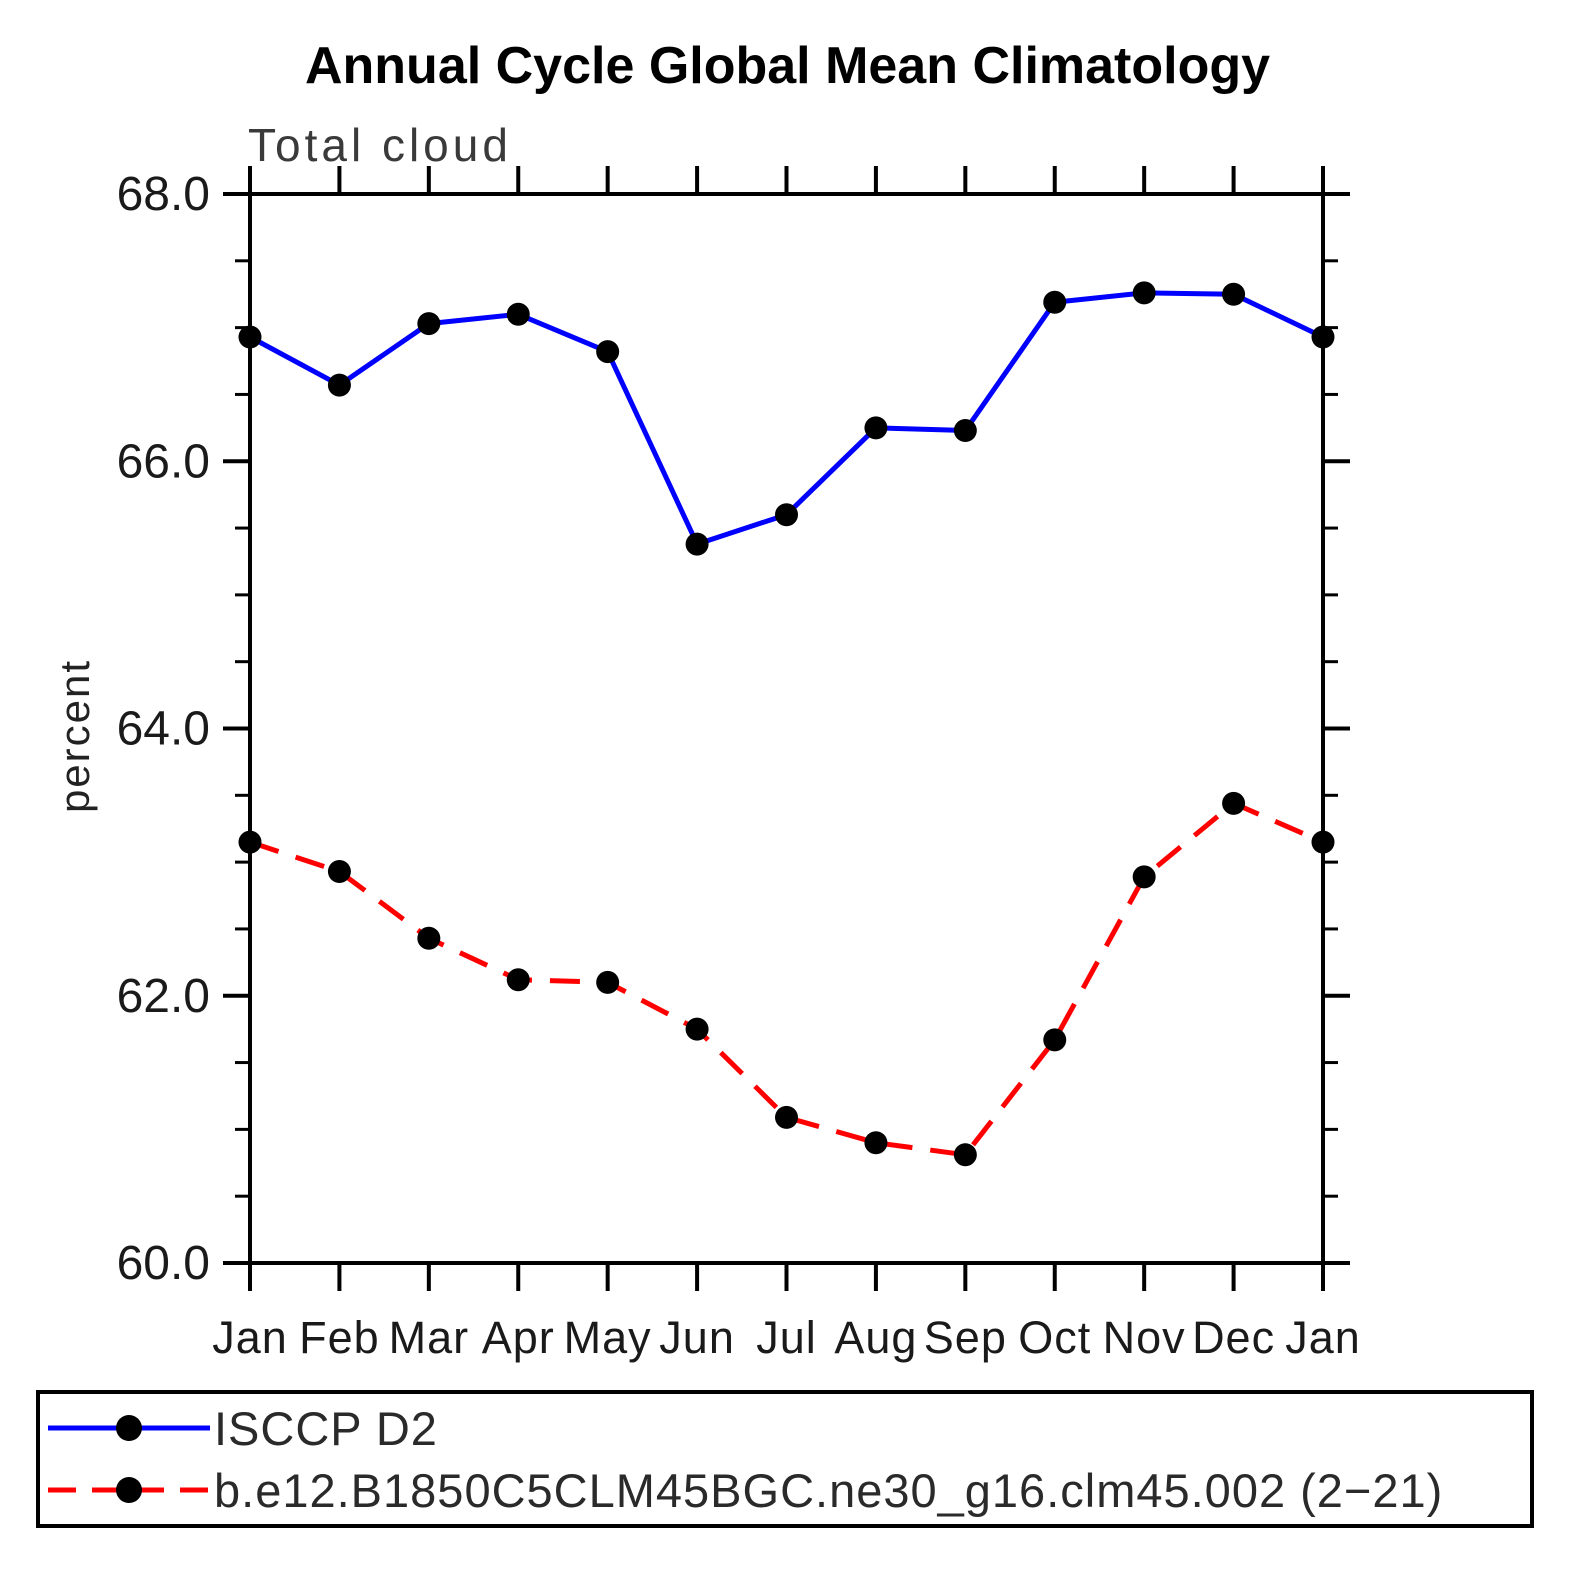  Describe the element at coordinates (339, 1337) in the screenshot. I see `x-tick-label: Feb` at that location.